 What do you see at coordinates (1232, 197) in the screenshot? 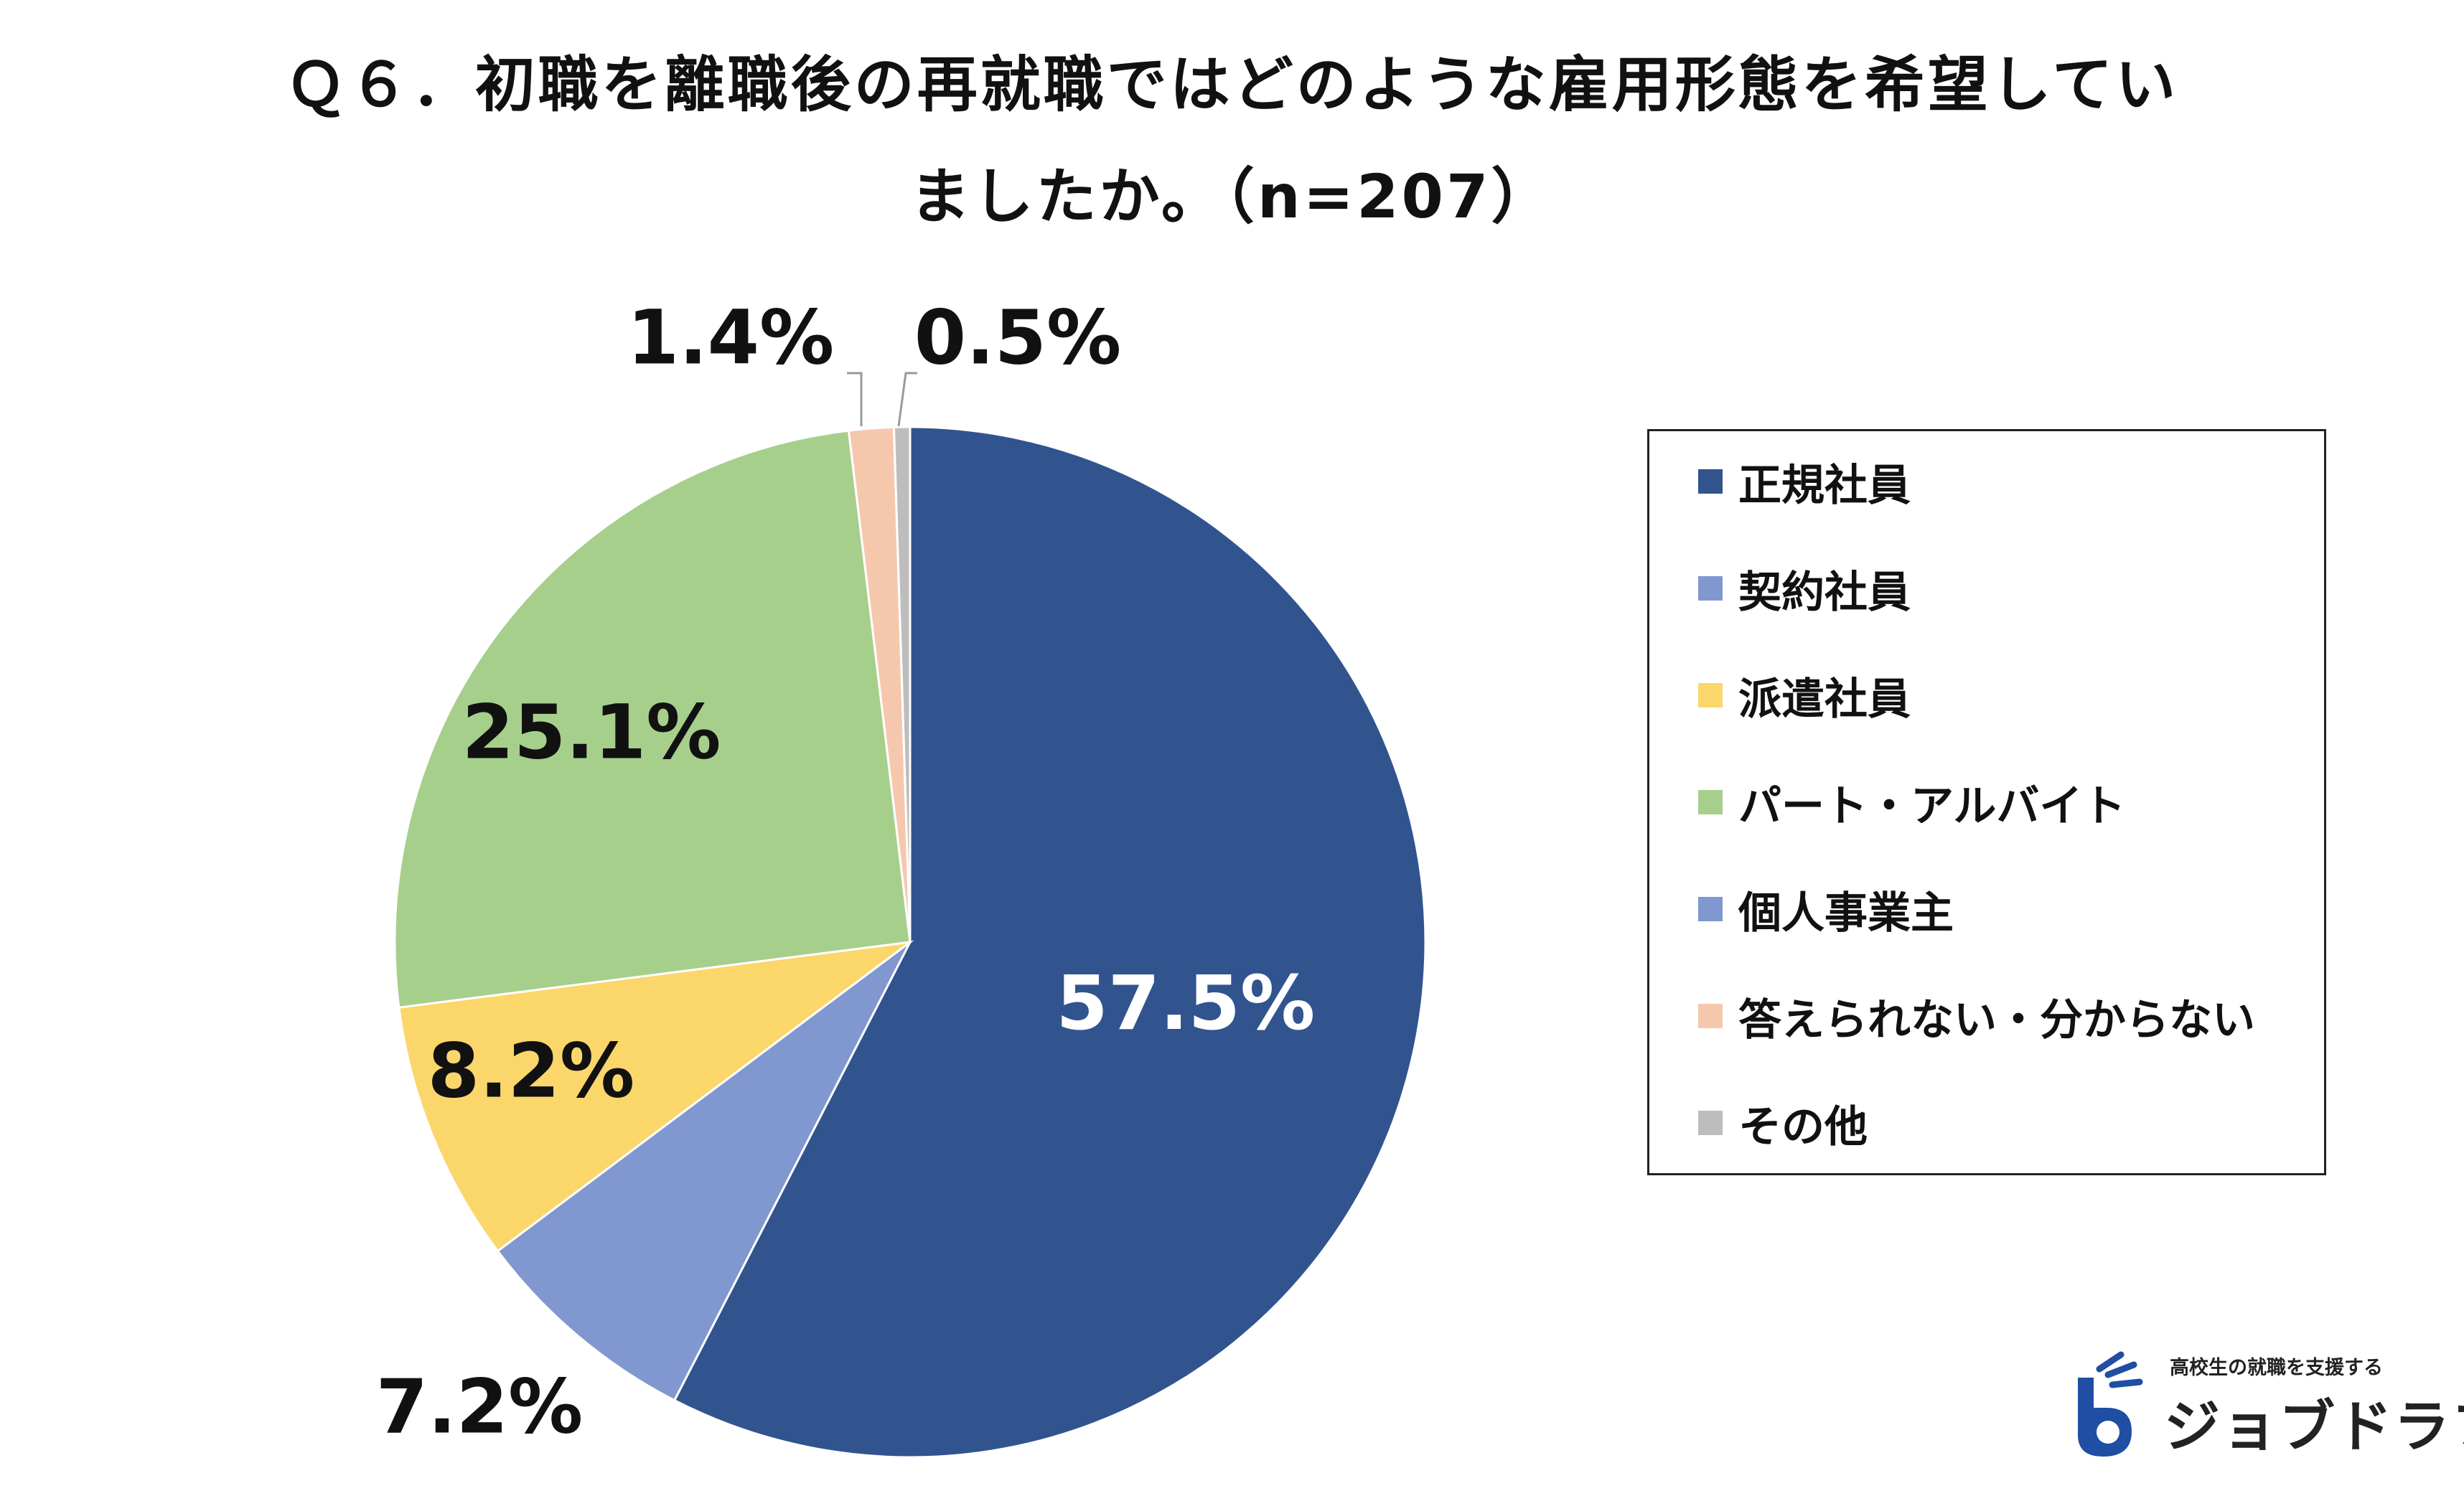
I see `chart-title-line-2: ましたか。（n=207）` at bounding box center [1232, 197].